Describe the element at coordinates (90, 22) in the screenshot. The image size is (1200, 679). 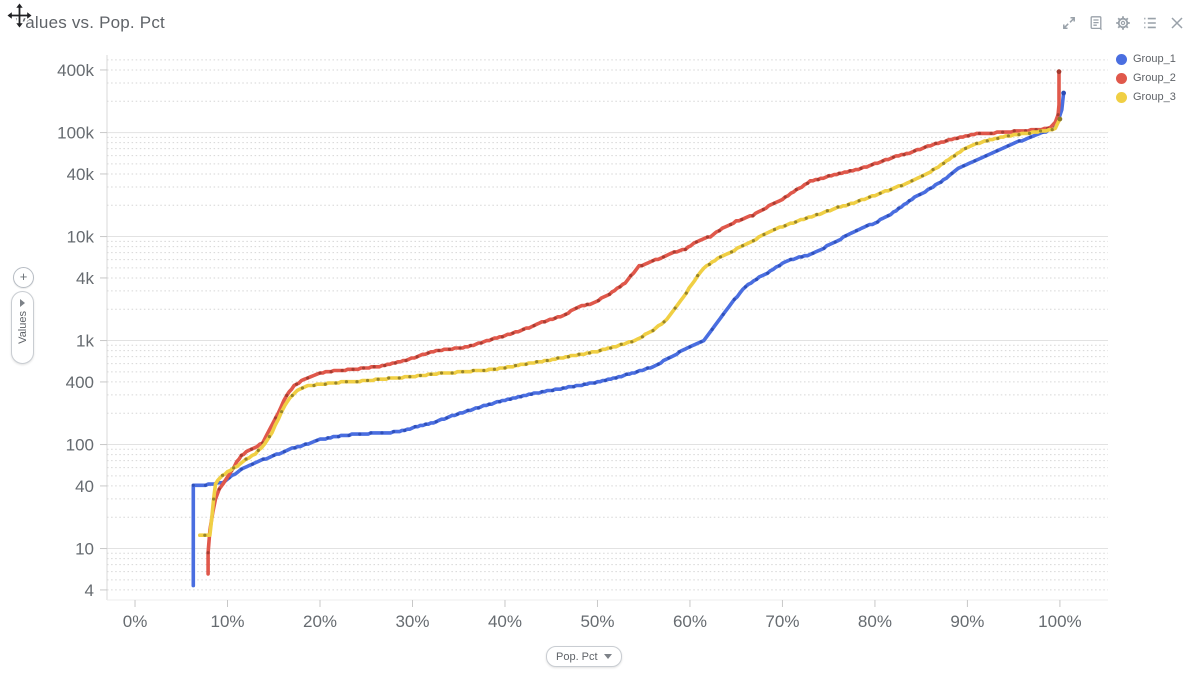
I see `chart-title: Values vs. Pop. Pct` at that location.